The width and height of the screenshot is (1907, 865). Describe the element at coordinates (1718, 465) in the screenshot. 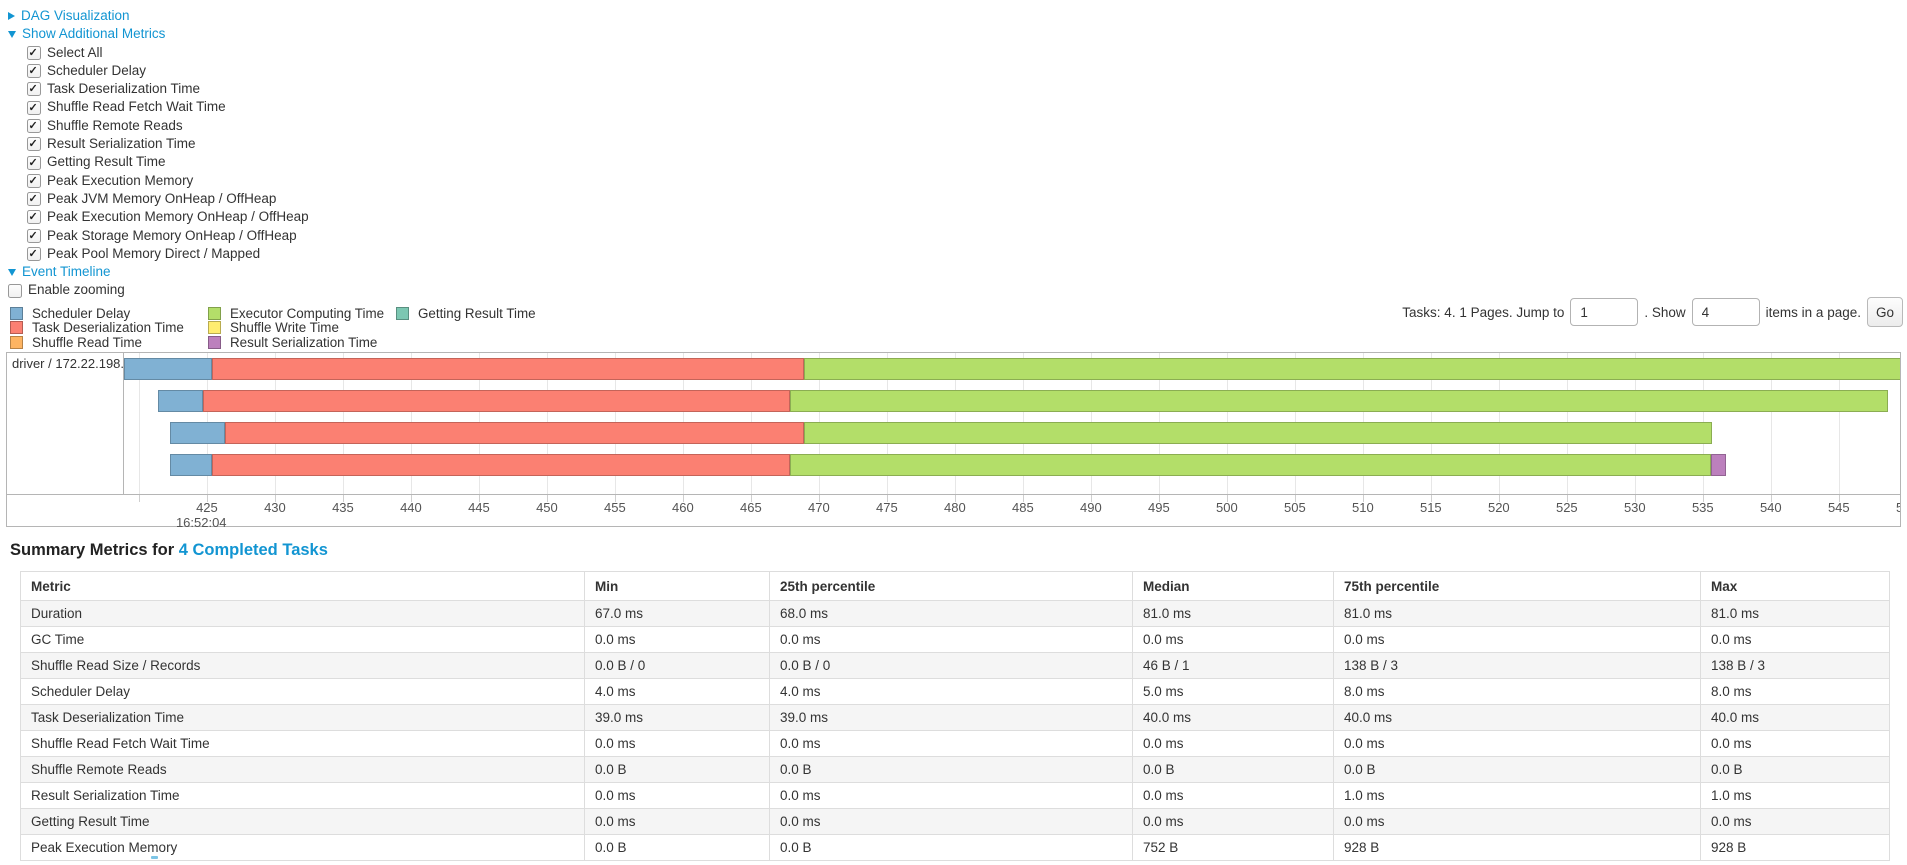

I see `timeline-bar-result-serialization` at that location.